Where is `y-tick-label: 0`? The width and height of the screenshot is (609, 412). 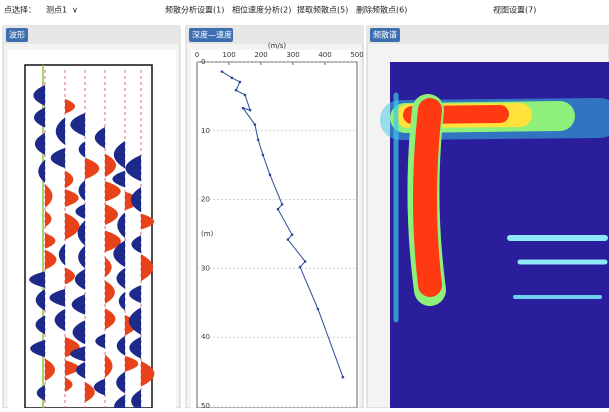 y-tick-label: 0 is located at coordinates (203, 62).